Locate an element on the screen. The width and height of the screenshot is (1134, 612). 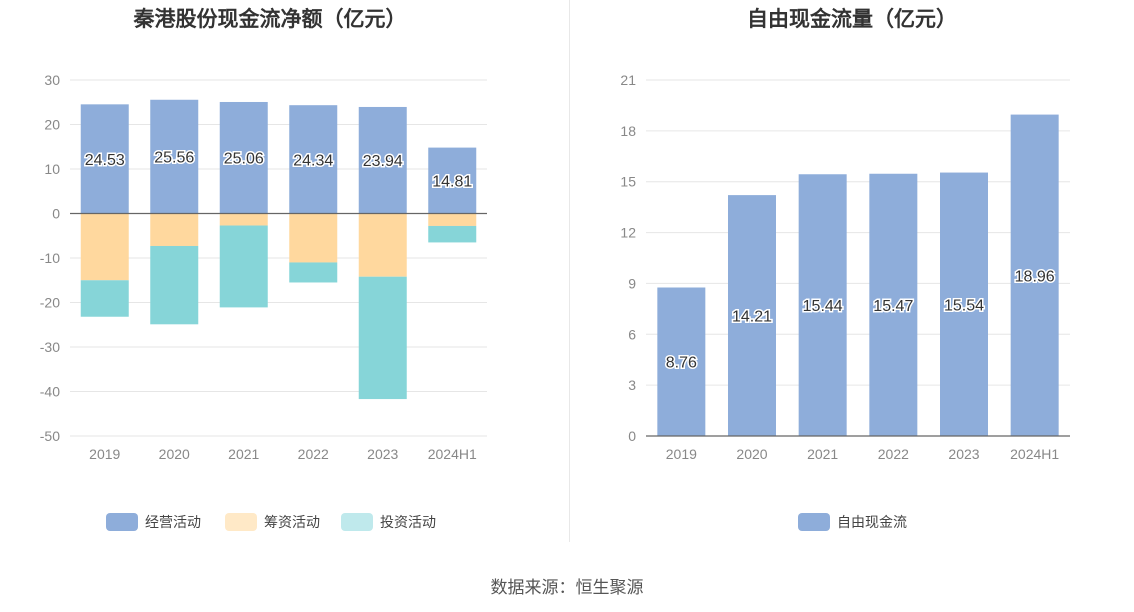
y-tick-label: 30 is located at coordinates (52, 80).